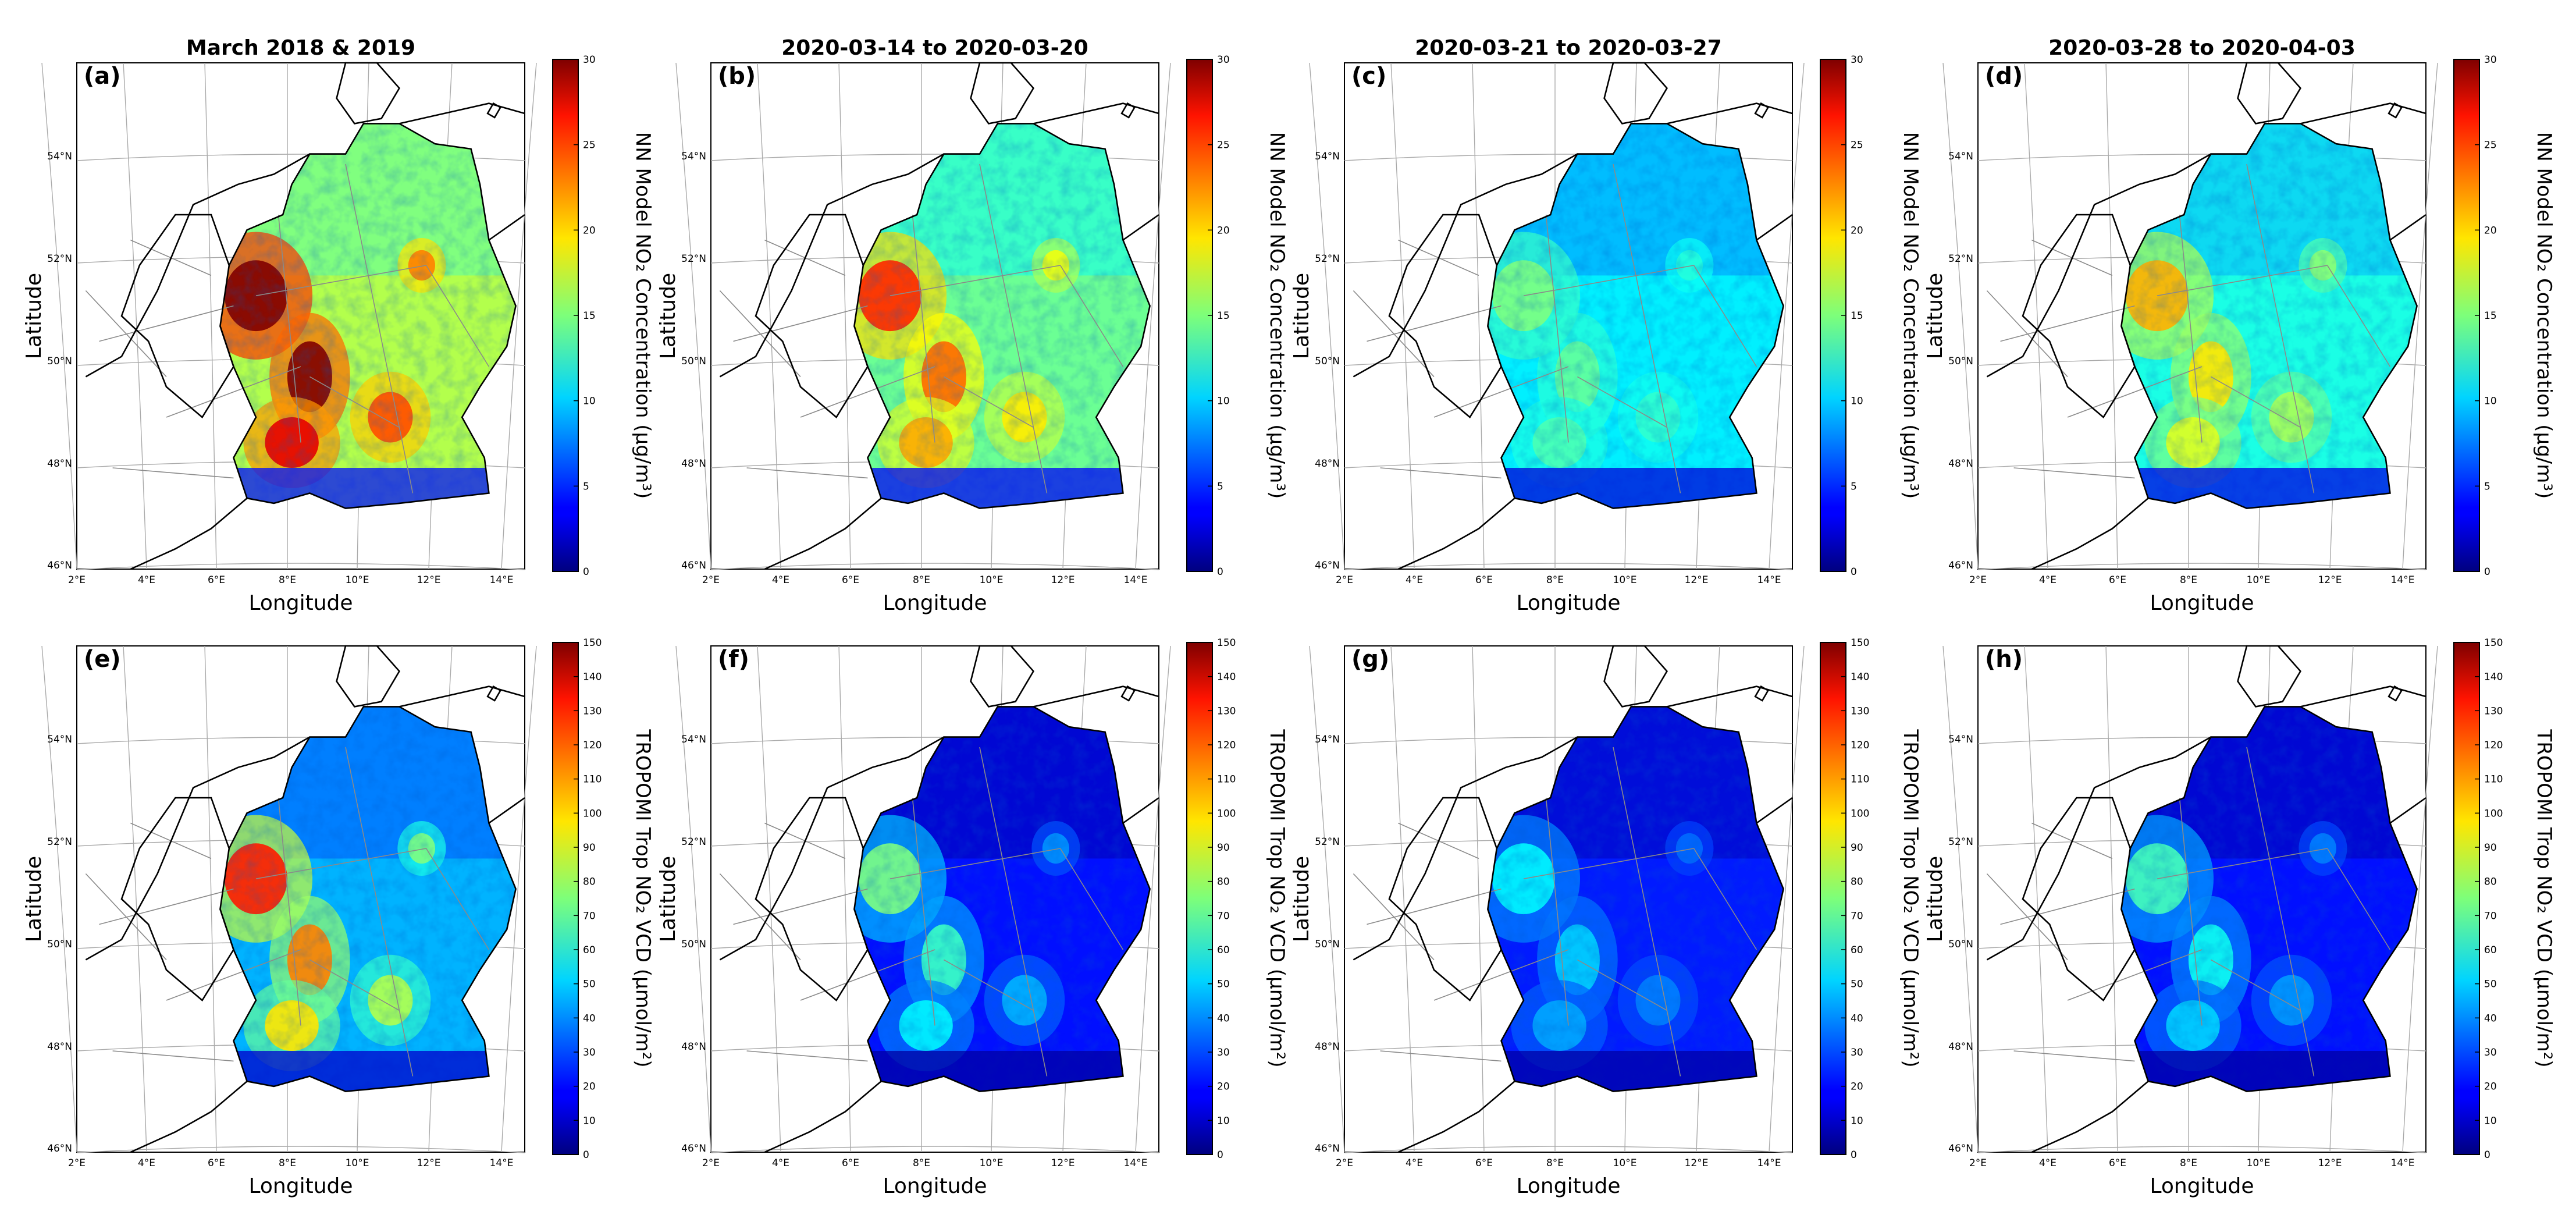 The height and width of the screenshot is (1222, 2576). Describe the element at coordinates (300, 48) in the screenshot. I see `panel-title: March 2018 & 2019` at that location.